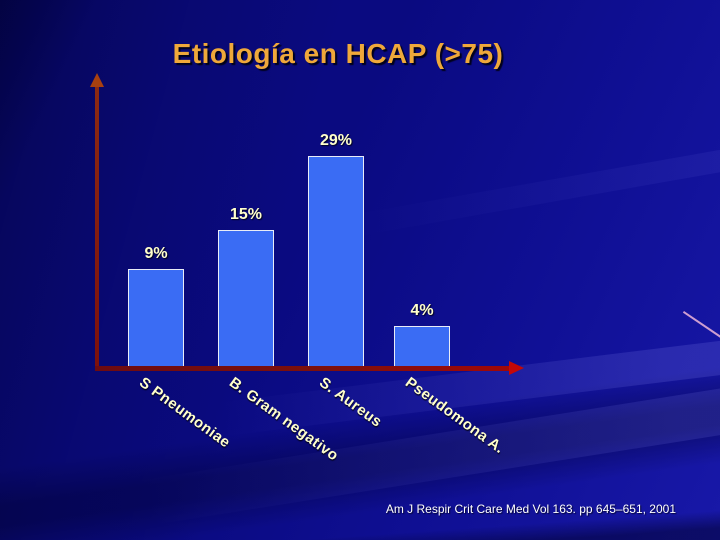 This screenshot has width=720, height=540. Describe the element at coordinates (422, 310) in the screenshot. I see `bar-value-label: 4%` at that location.